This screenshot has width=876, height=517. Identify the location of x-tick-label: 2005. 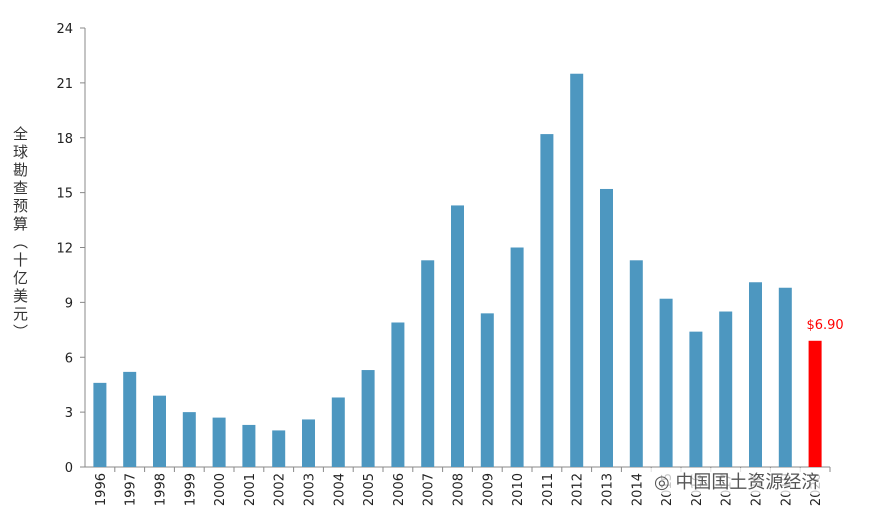
(369, 489).